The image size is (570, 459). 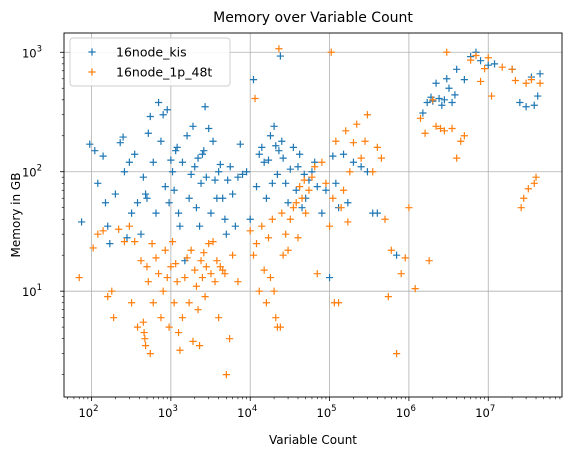 What do you see at coordinates (88, 412) in the screenshot?
I see `x-tick-label: 10²` at bounding box center [88, 412].